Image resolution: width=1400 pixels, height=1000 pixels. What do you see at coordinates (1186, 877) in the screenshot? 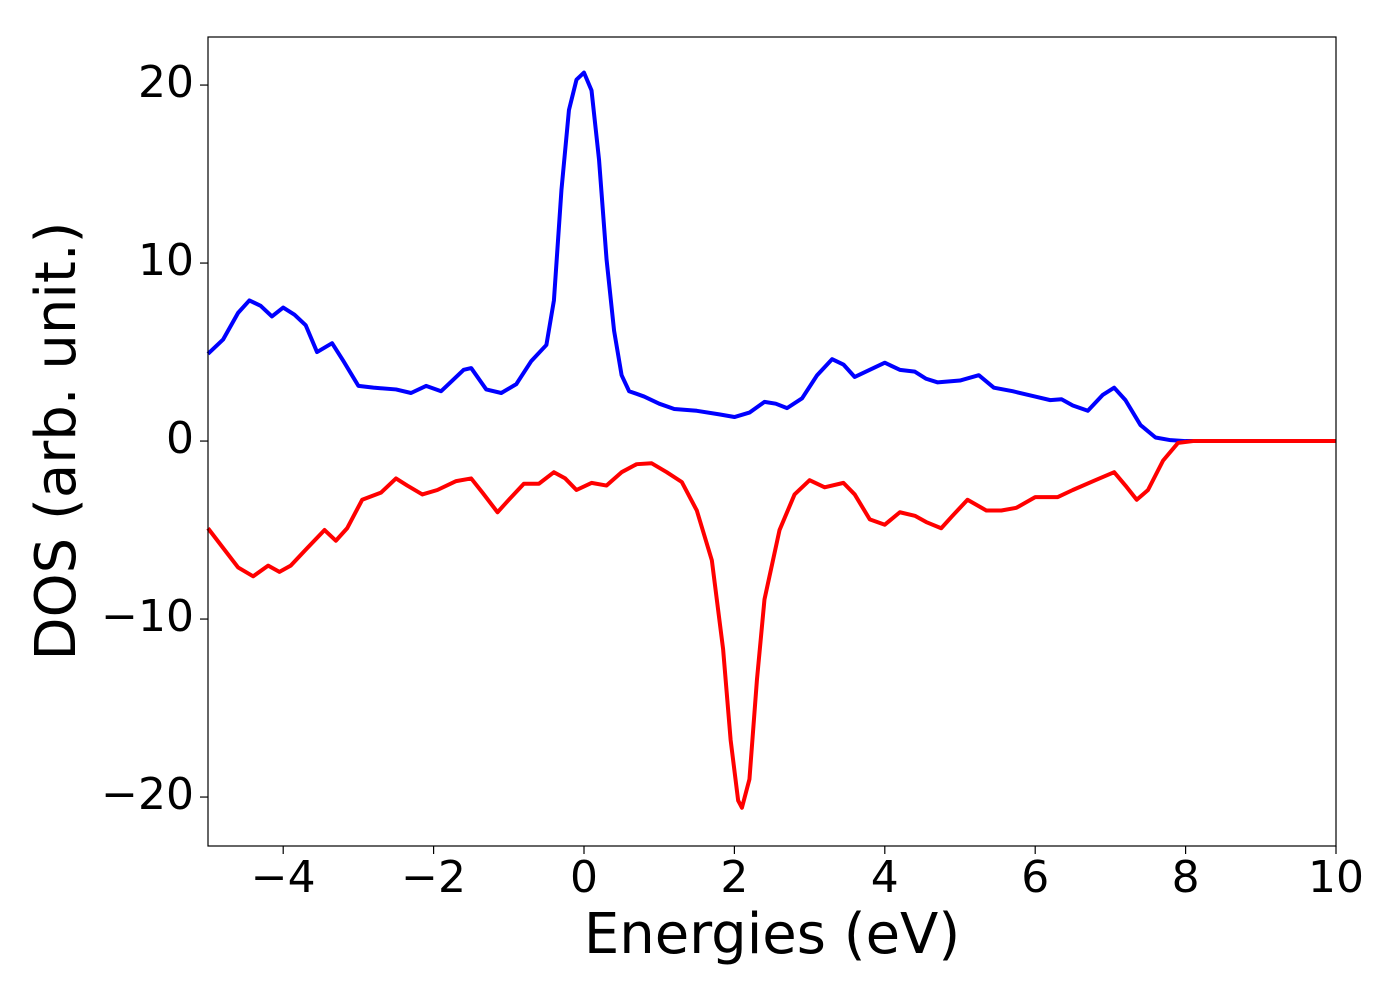
I see `x-tick-label: 8` at bounding box center [1186, 877].